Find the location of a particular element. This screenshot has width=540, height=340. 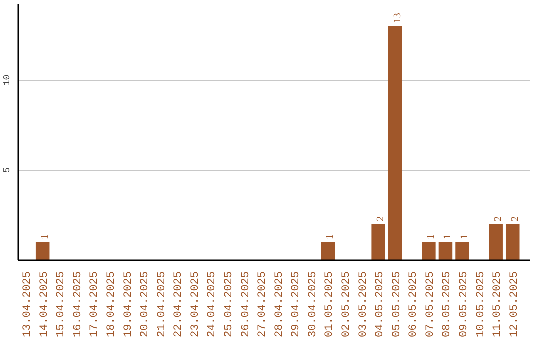

x-tick-label: 01.05.2025 is located at coordinates (330, 304).